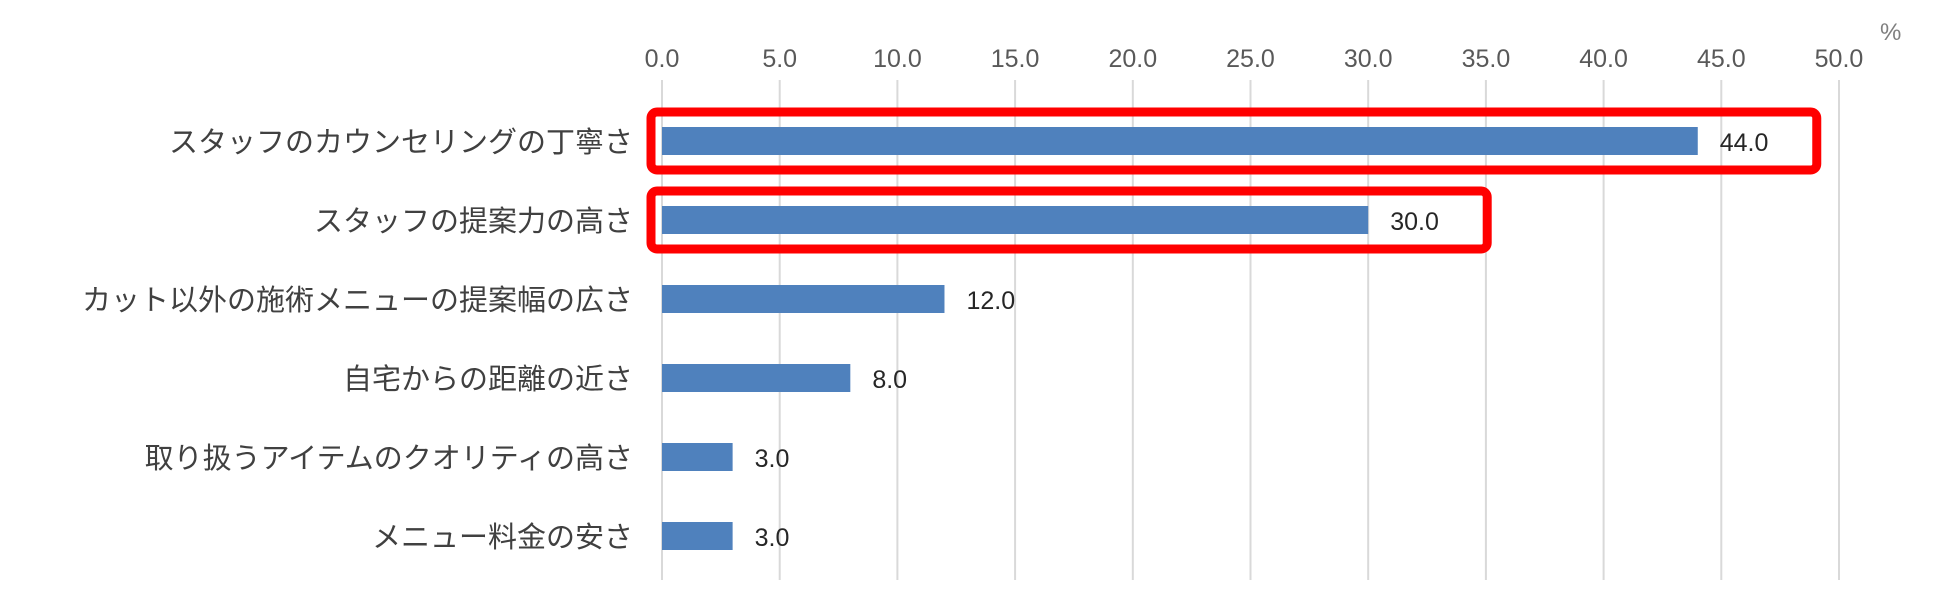 This screenshot has width=1950, height=615. Describe the element at coordinates (1890, 32) in the screenshot. I see `unit-label: %` at that location.